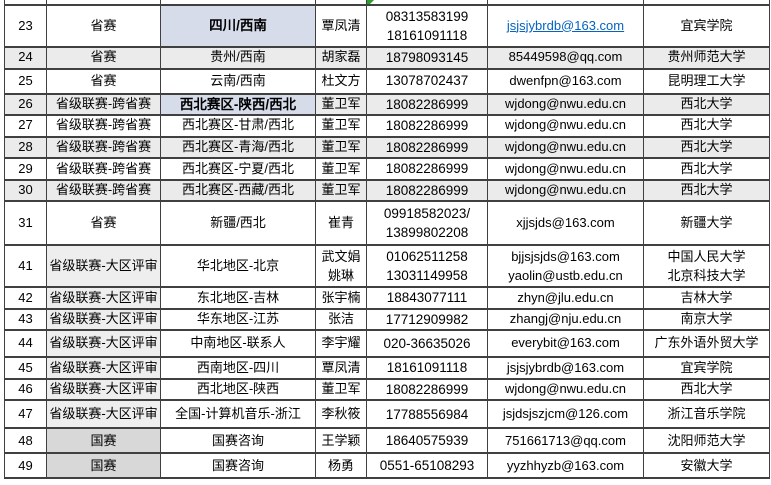 The width and height of the screenshot is (771, 485). What do you see at coordinates (341, 266) in the screenshot?
I see `cell-contact-name: 武文娟 姚琳` at bounding box center [341, 266].